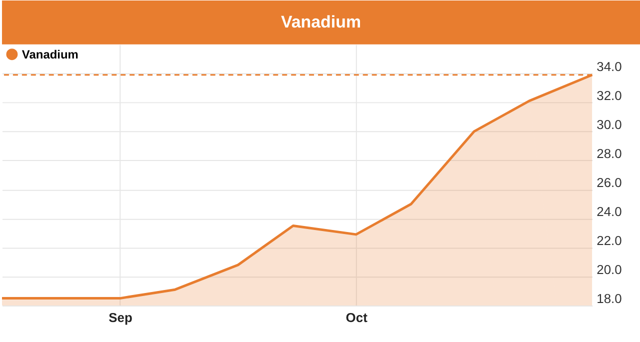  Describe the element at coordinates (609, 153) in the screenshot. I see `y-tick-label: 28.0` at that location.